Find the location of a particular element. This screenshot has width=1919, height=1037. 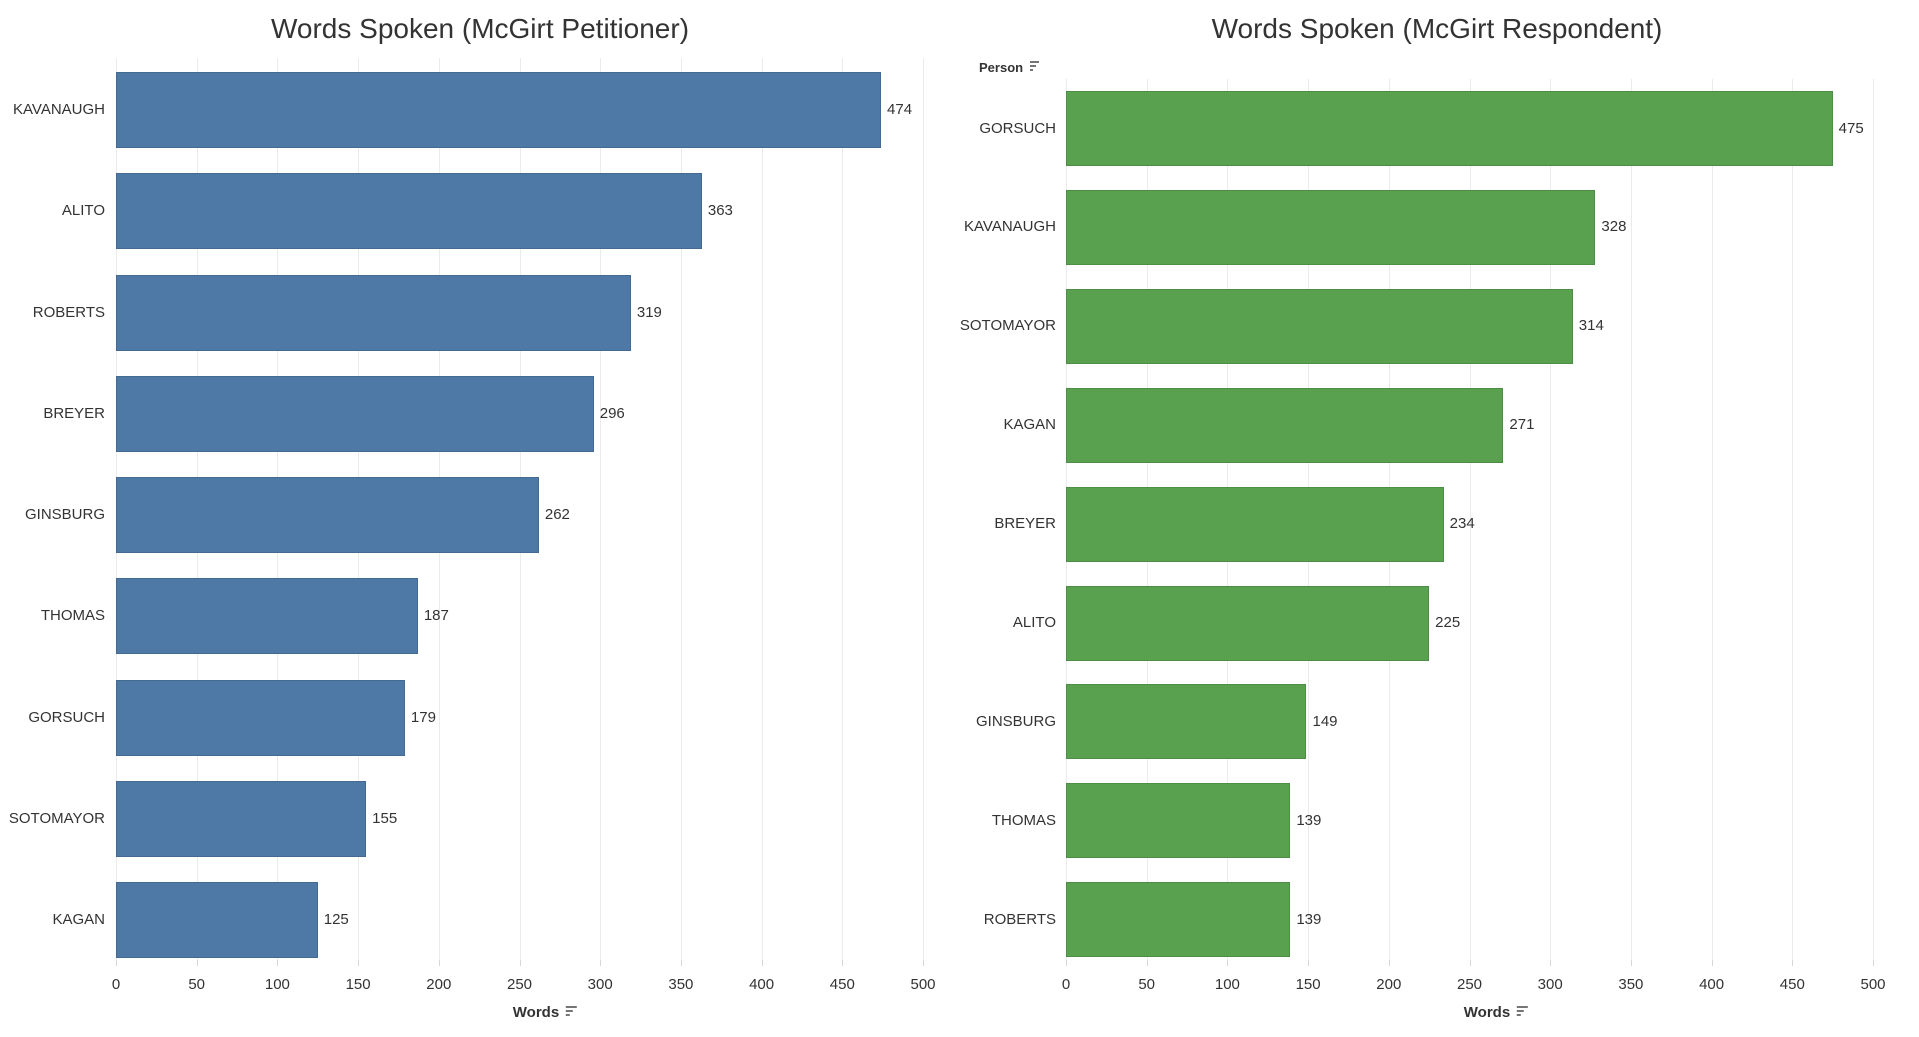

bar-value-label: 234 is located at coordinates (1462, 524).